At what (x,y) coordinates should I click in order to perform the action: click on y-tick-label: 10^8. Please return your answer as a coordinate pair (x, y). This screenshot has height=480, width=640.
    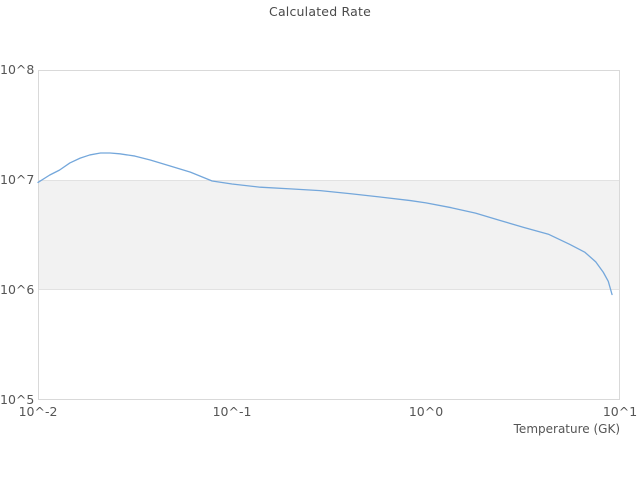
    Looking at the image, I should click on (17, 69).